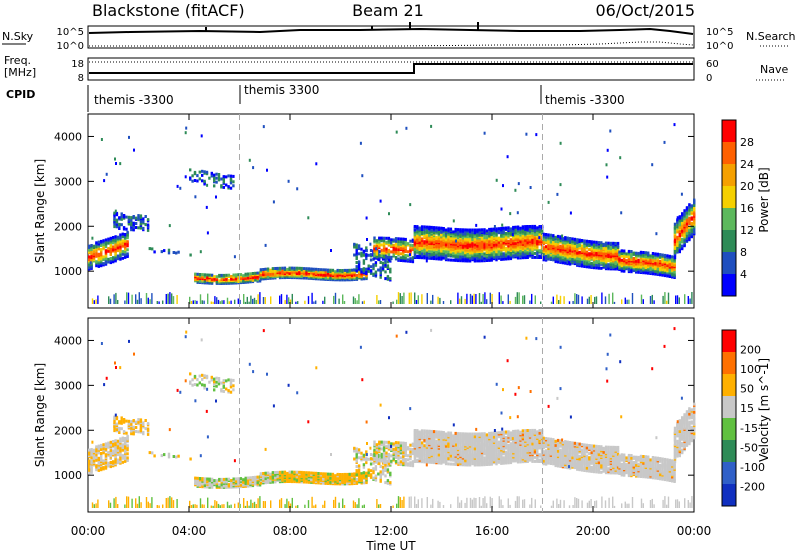 The height and width of the screenshot is (554, 800). What do you see at coordinates (18, 36) in the screenshot?
I see `nsky-label: N.Sky` at bounding box center [18, 36].